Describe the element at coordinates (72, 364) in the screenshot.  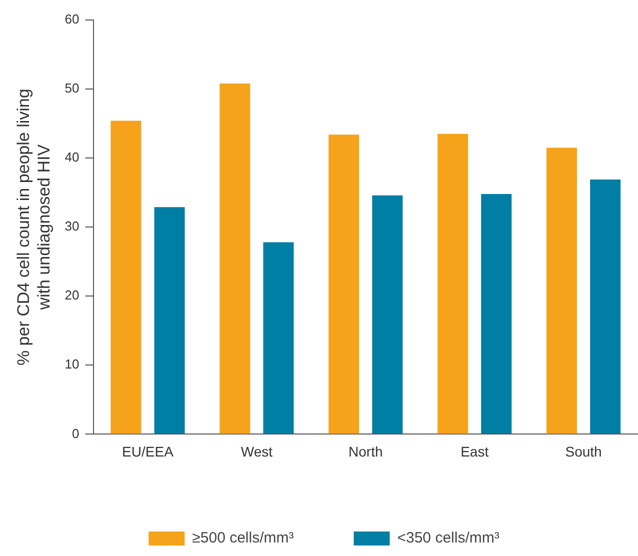
I see `y-tick-label: 10` at that location.